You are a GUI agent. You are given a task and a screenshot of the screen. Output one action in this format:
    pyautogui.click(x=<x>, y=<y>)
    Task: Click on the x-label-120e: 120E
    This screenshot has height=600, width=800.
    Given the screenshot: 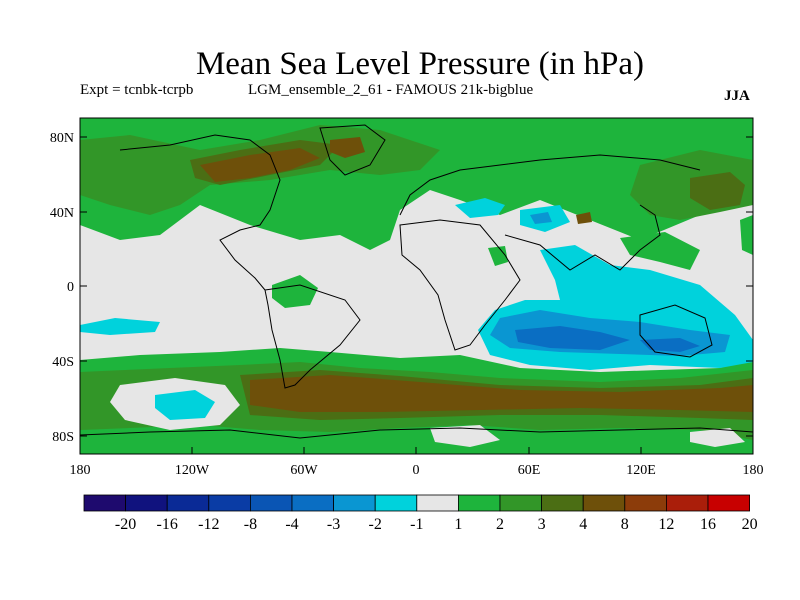 What is the action you would take?
    pyautogui.click(x=641, y=470)
    